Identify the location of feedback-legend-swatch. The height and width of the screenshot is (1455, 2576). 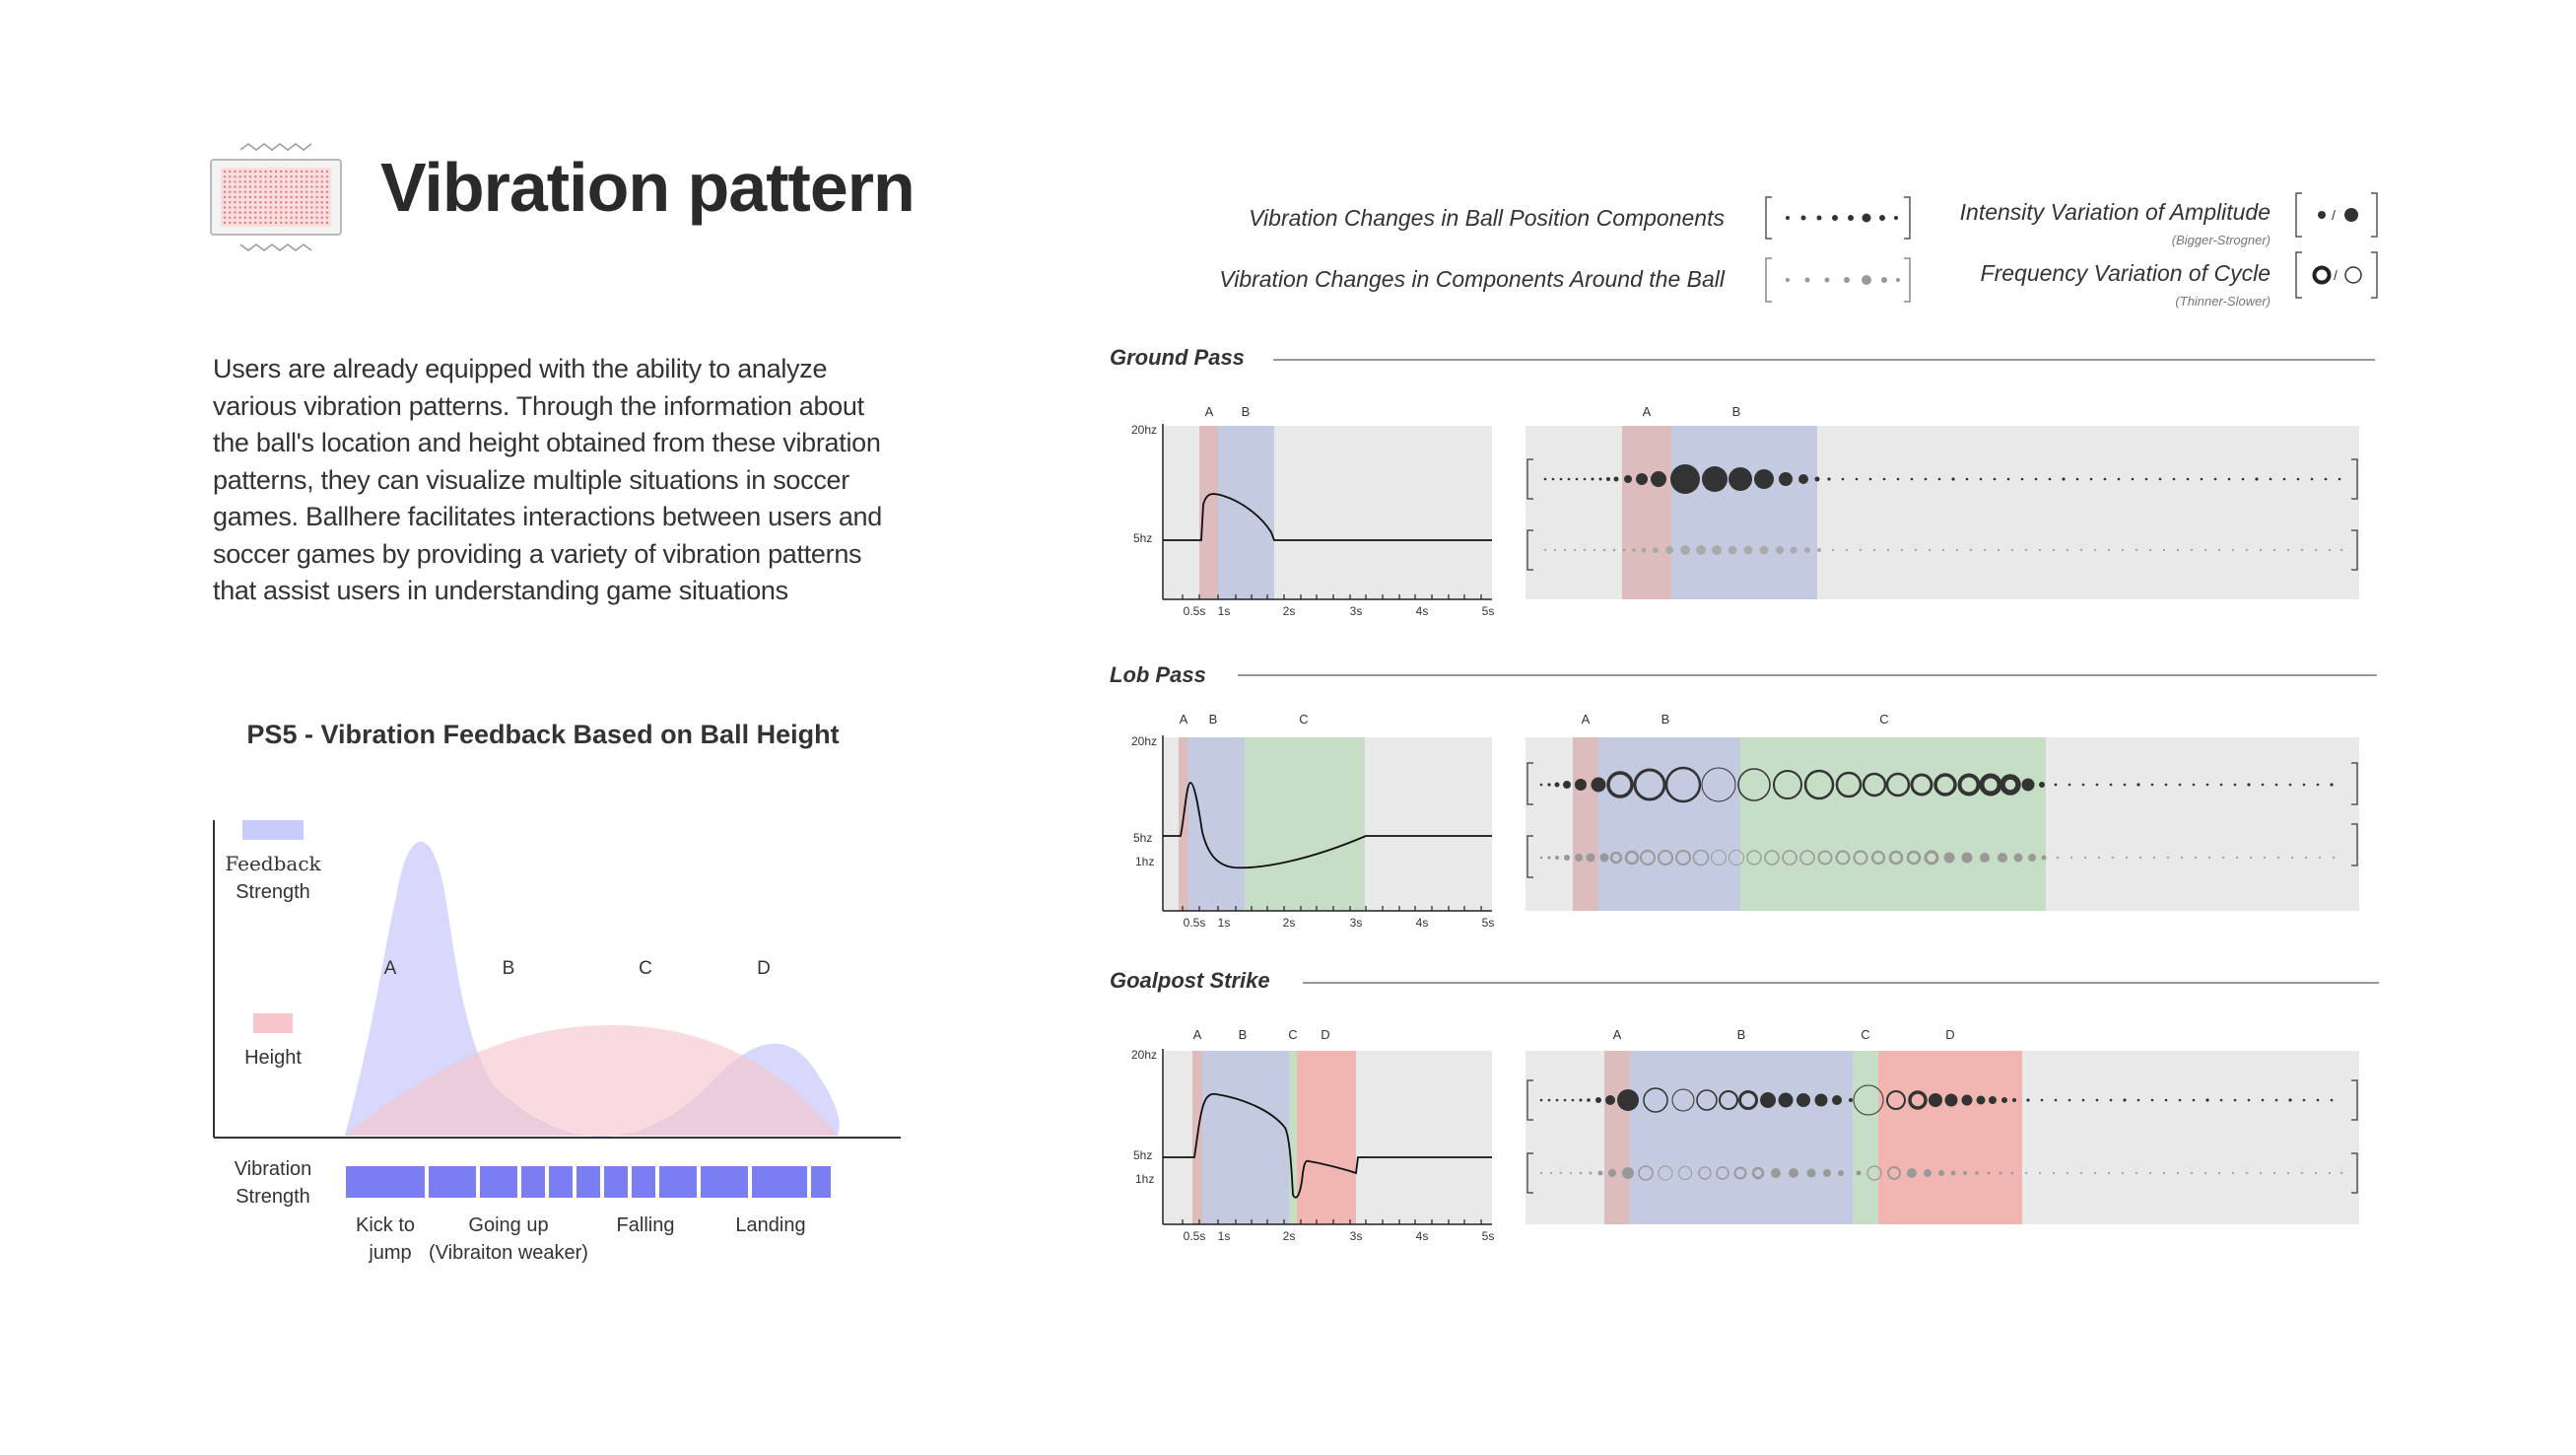
(273, 830).